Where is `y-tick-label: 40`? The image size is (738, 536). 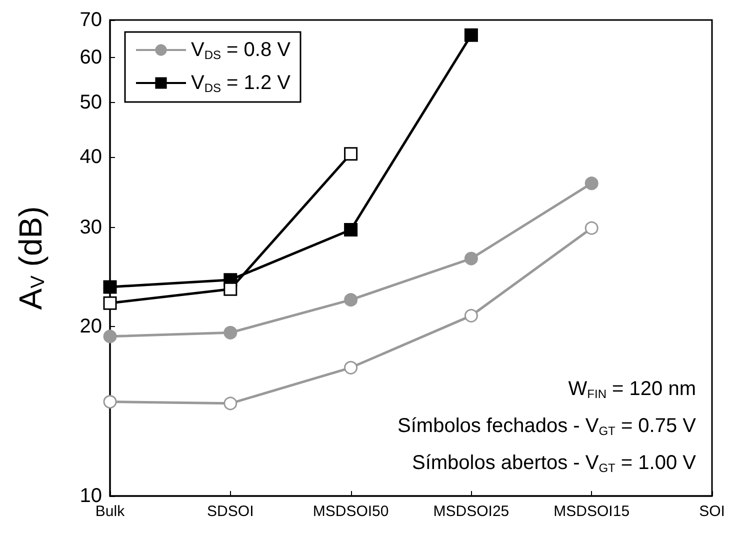 y-tick-label: 40 is located at coordinates (91, 157).